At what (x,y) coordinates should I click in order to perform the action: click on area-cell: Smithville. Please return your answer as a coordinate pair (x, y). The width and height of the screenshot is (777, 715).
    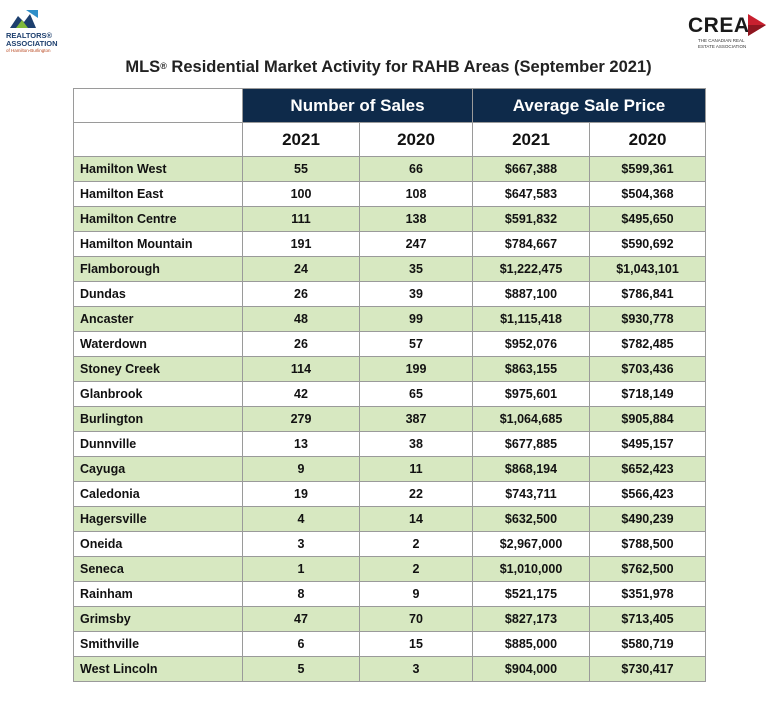
    Looking at the image, I should click on (158, 644).